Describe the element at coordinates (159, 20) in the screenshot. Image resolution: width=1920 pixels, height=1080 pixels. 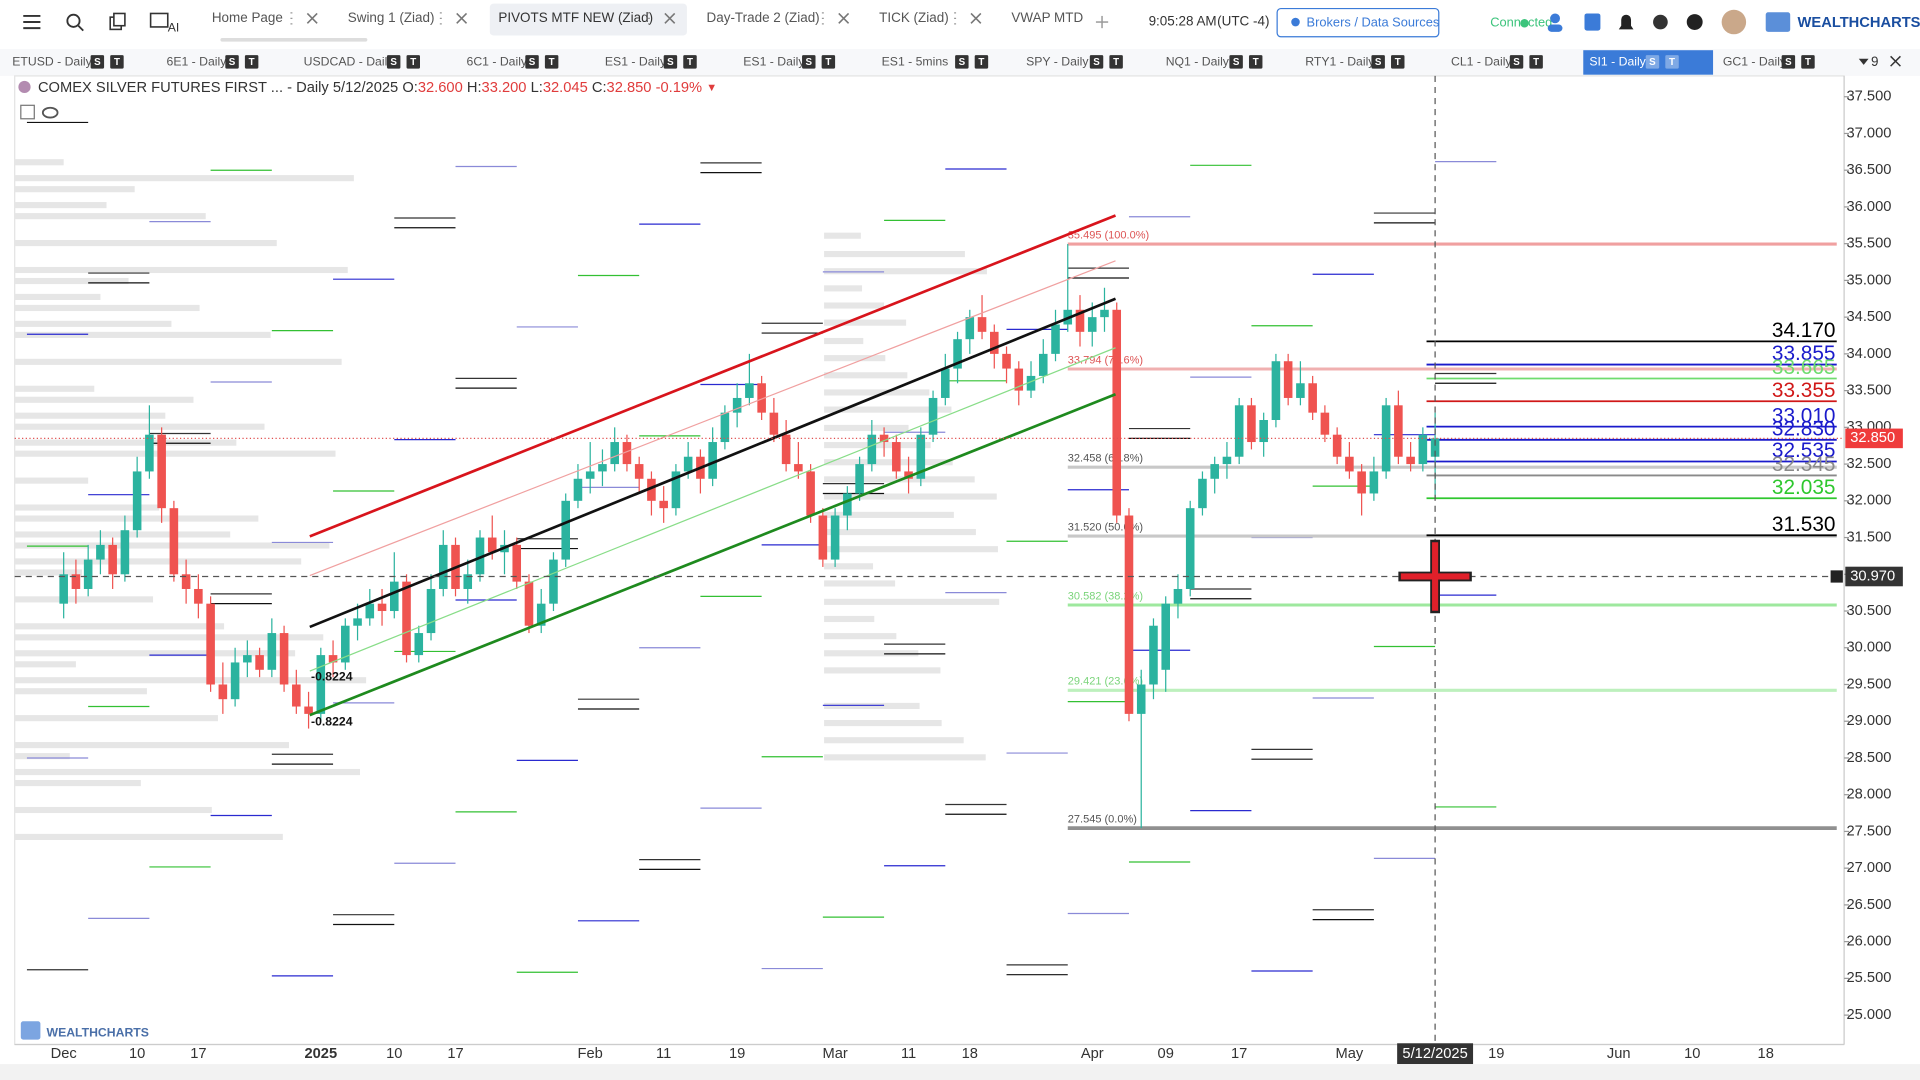
I see `ai-icon` at that location.